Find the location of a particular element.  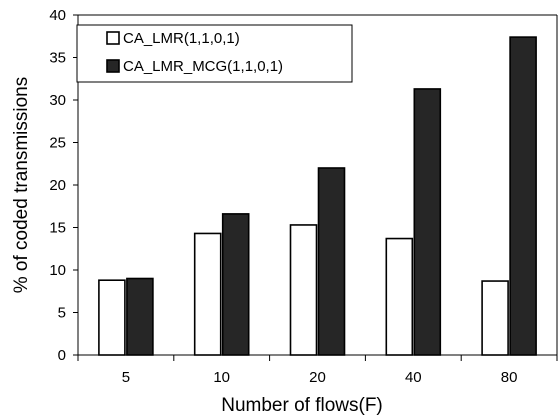

x-tick-label: 20 is located at coordinates (317, 377).